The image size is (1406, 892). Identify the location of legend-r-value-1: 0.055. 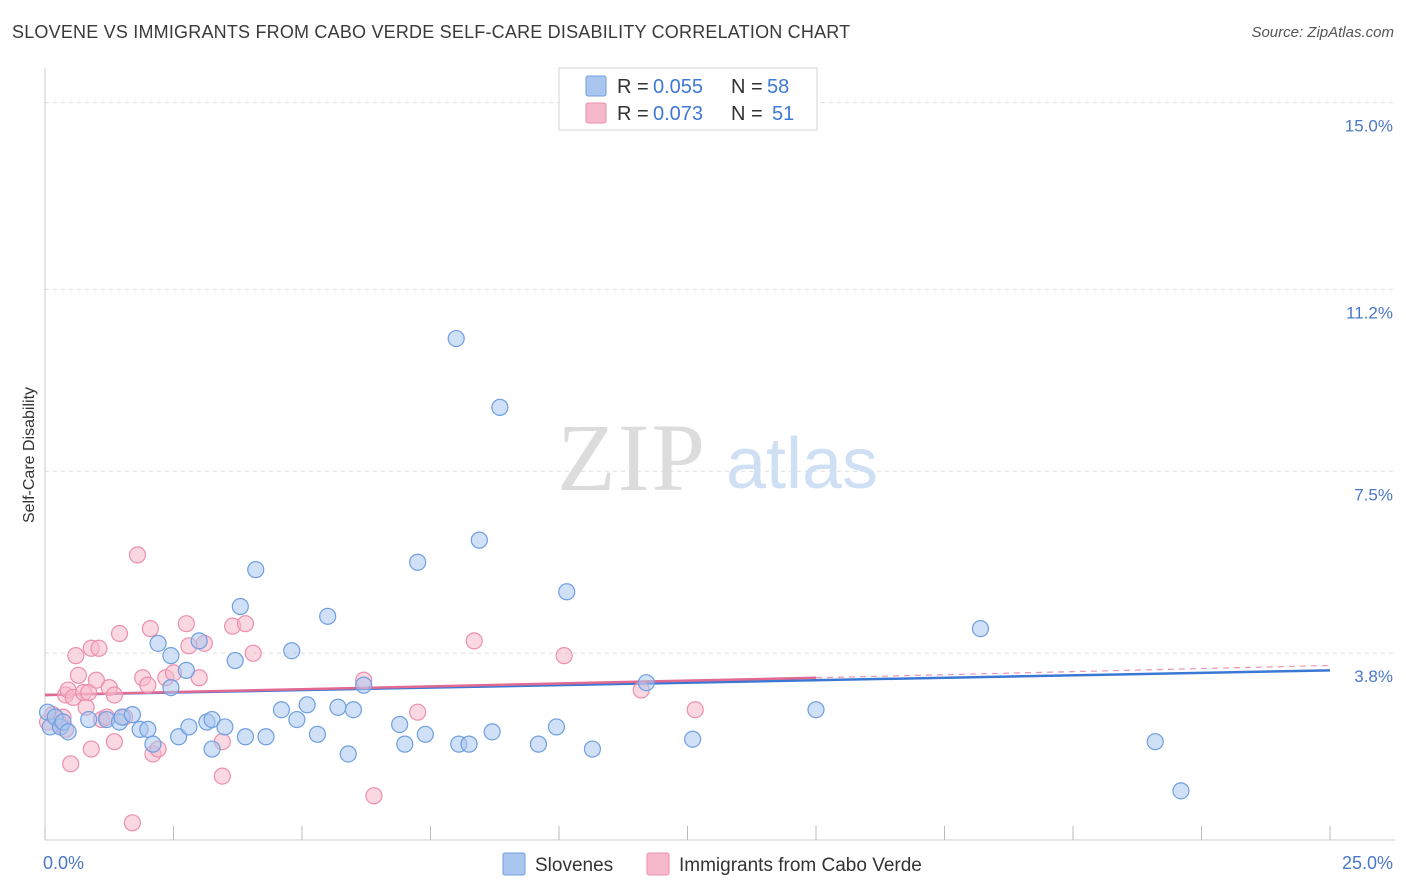
(678, 87).